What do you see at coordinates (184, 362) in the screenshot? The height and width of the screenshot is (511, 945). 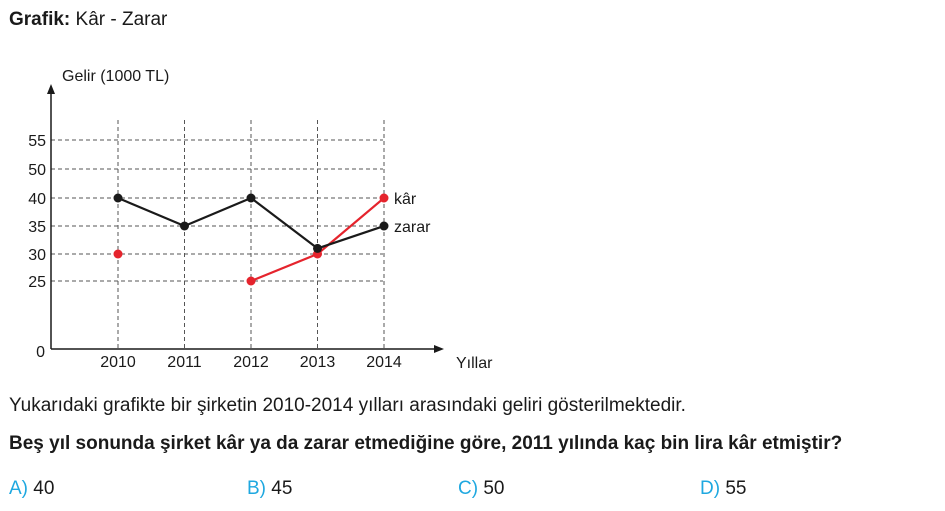 I see `x-tick-label: 2011` at bounding box center [184, 362].